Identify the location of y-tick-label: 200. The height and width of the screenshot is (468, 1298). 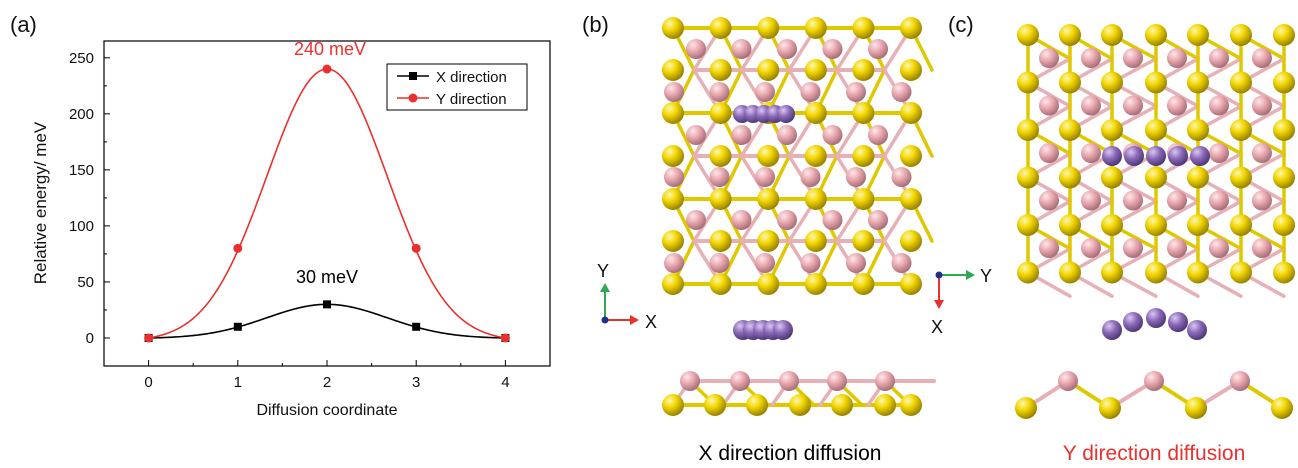
(81, 114).